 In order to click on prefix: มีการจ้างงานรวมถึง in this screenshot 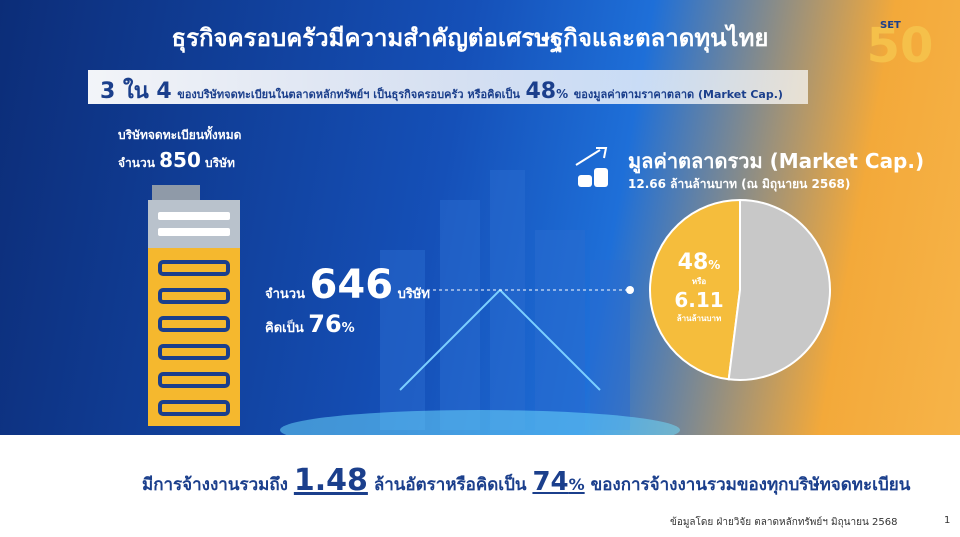, I will do `click(215, 485)`.